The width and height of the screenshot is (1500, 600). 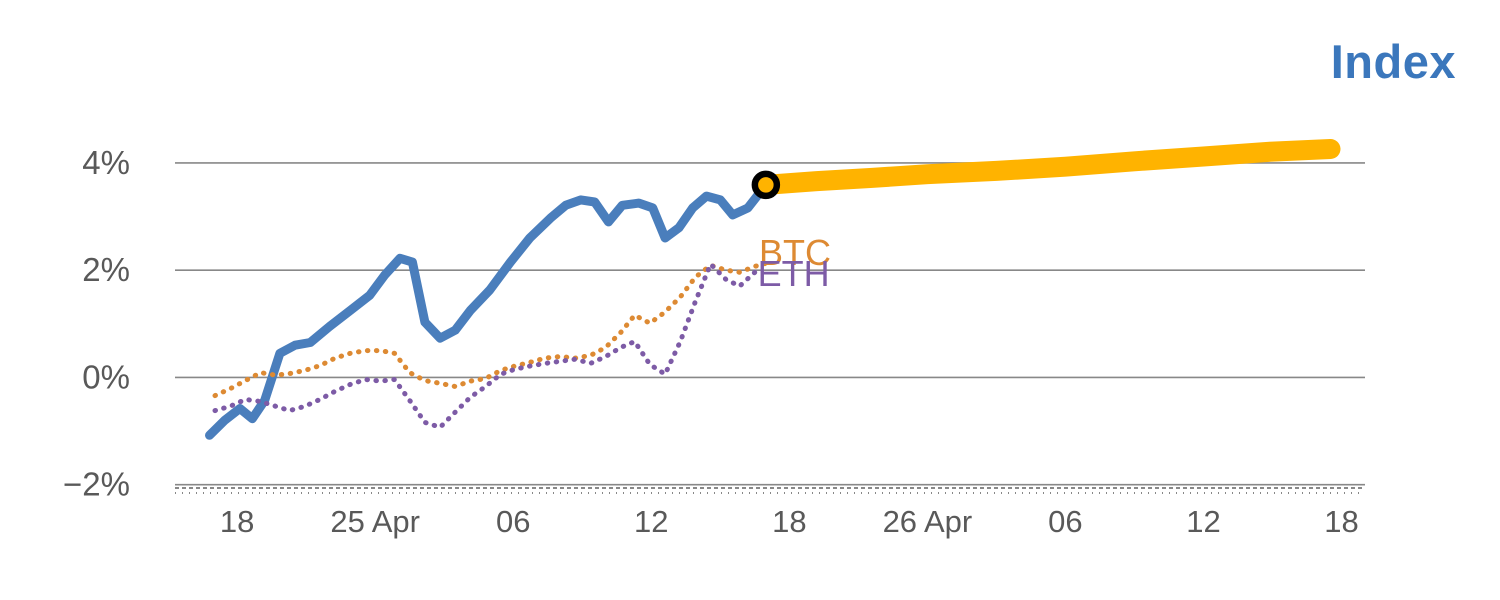 What do you see at coordinates (106, 376) in the screenshot?
I see `y-tick-label: 0%` at bounding box center [106, 376].